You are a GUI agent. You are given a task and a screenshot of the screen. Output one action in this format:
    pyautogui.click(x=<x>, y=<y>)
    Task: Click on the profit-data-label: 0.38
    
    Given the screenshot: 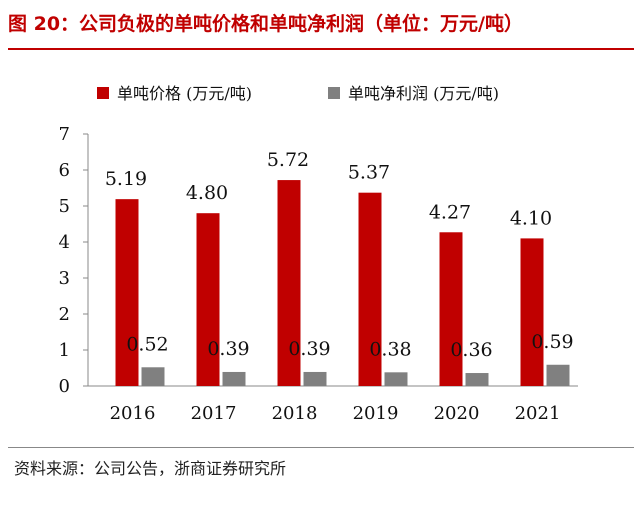 What is the action you would take?
    pyautogui.click(x=390, y=349)
    